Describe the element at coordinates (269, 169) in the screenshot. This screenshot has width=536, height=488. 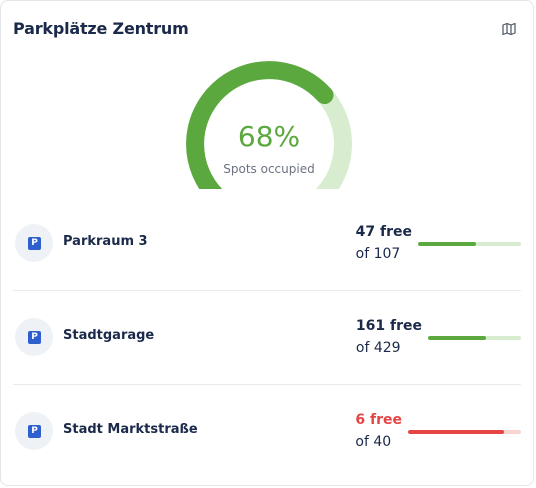
I see `gauge-label: Spots occupied` at that location.